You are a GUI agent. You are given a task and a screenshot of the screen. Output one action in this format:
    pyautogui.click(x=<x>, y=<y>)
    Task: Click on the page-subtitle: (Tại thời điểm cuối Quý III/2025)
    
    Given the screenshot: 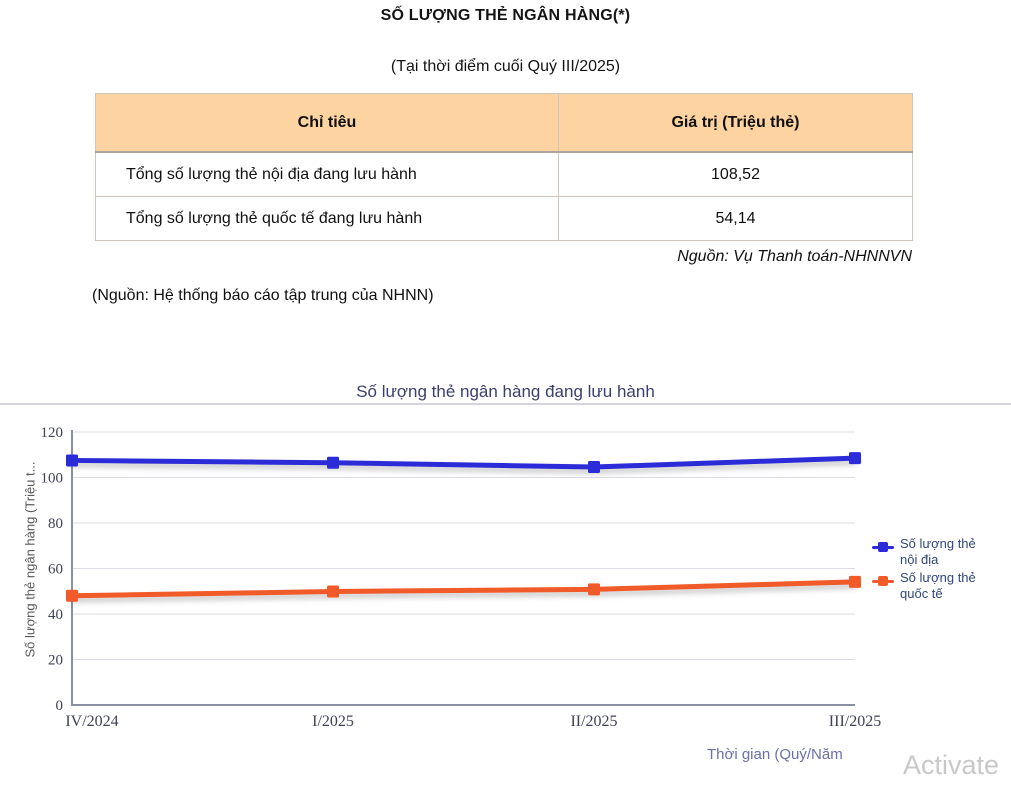 What is the action you would take?
    pyautogui.click(x=505, y=66)
    